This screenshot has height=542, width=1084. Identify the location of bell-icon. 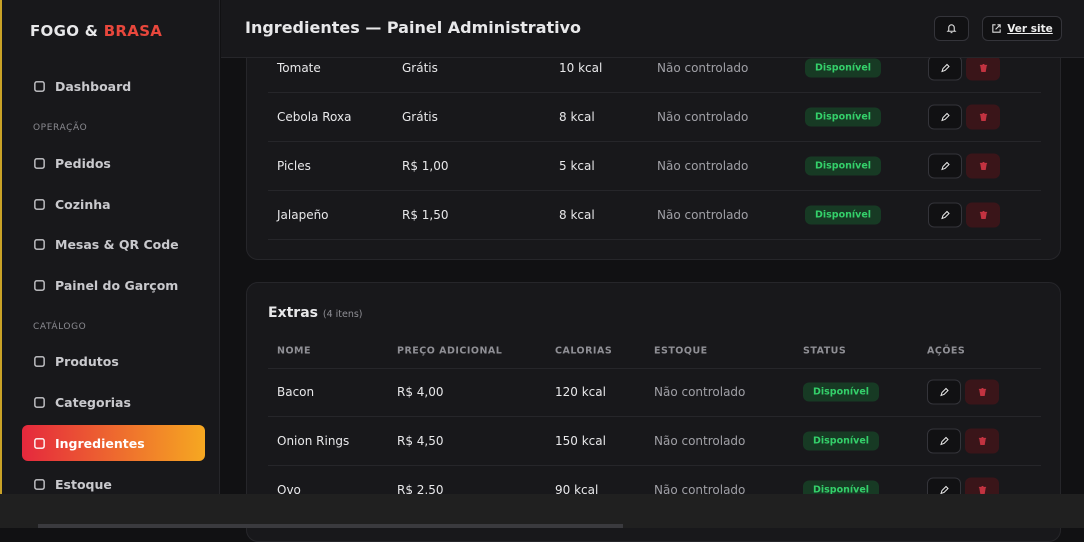
(951, 29).